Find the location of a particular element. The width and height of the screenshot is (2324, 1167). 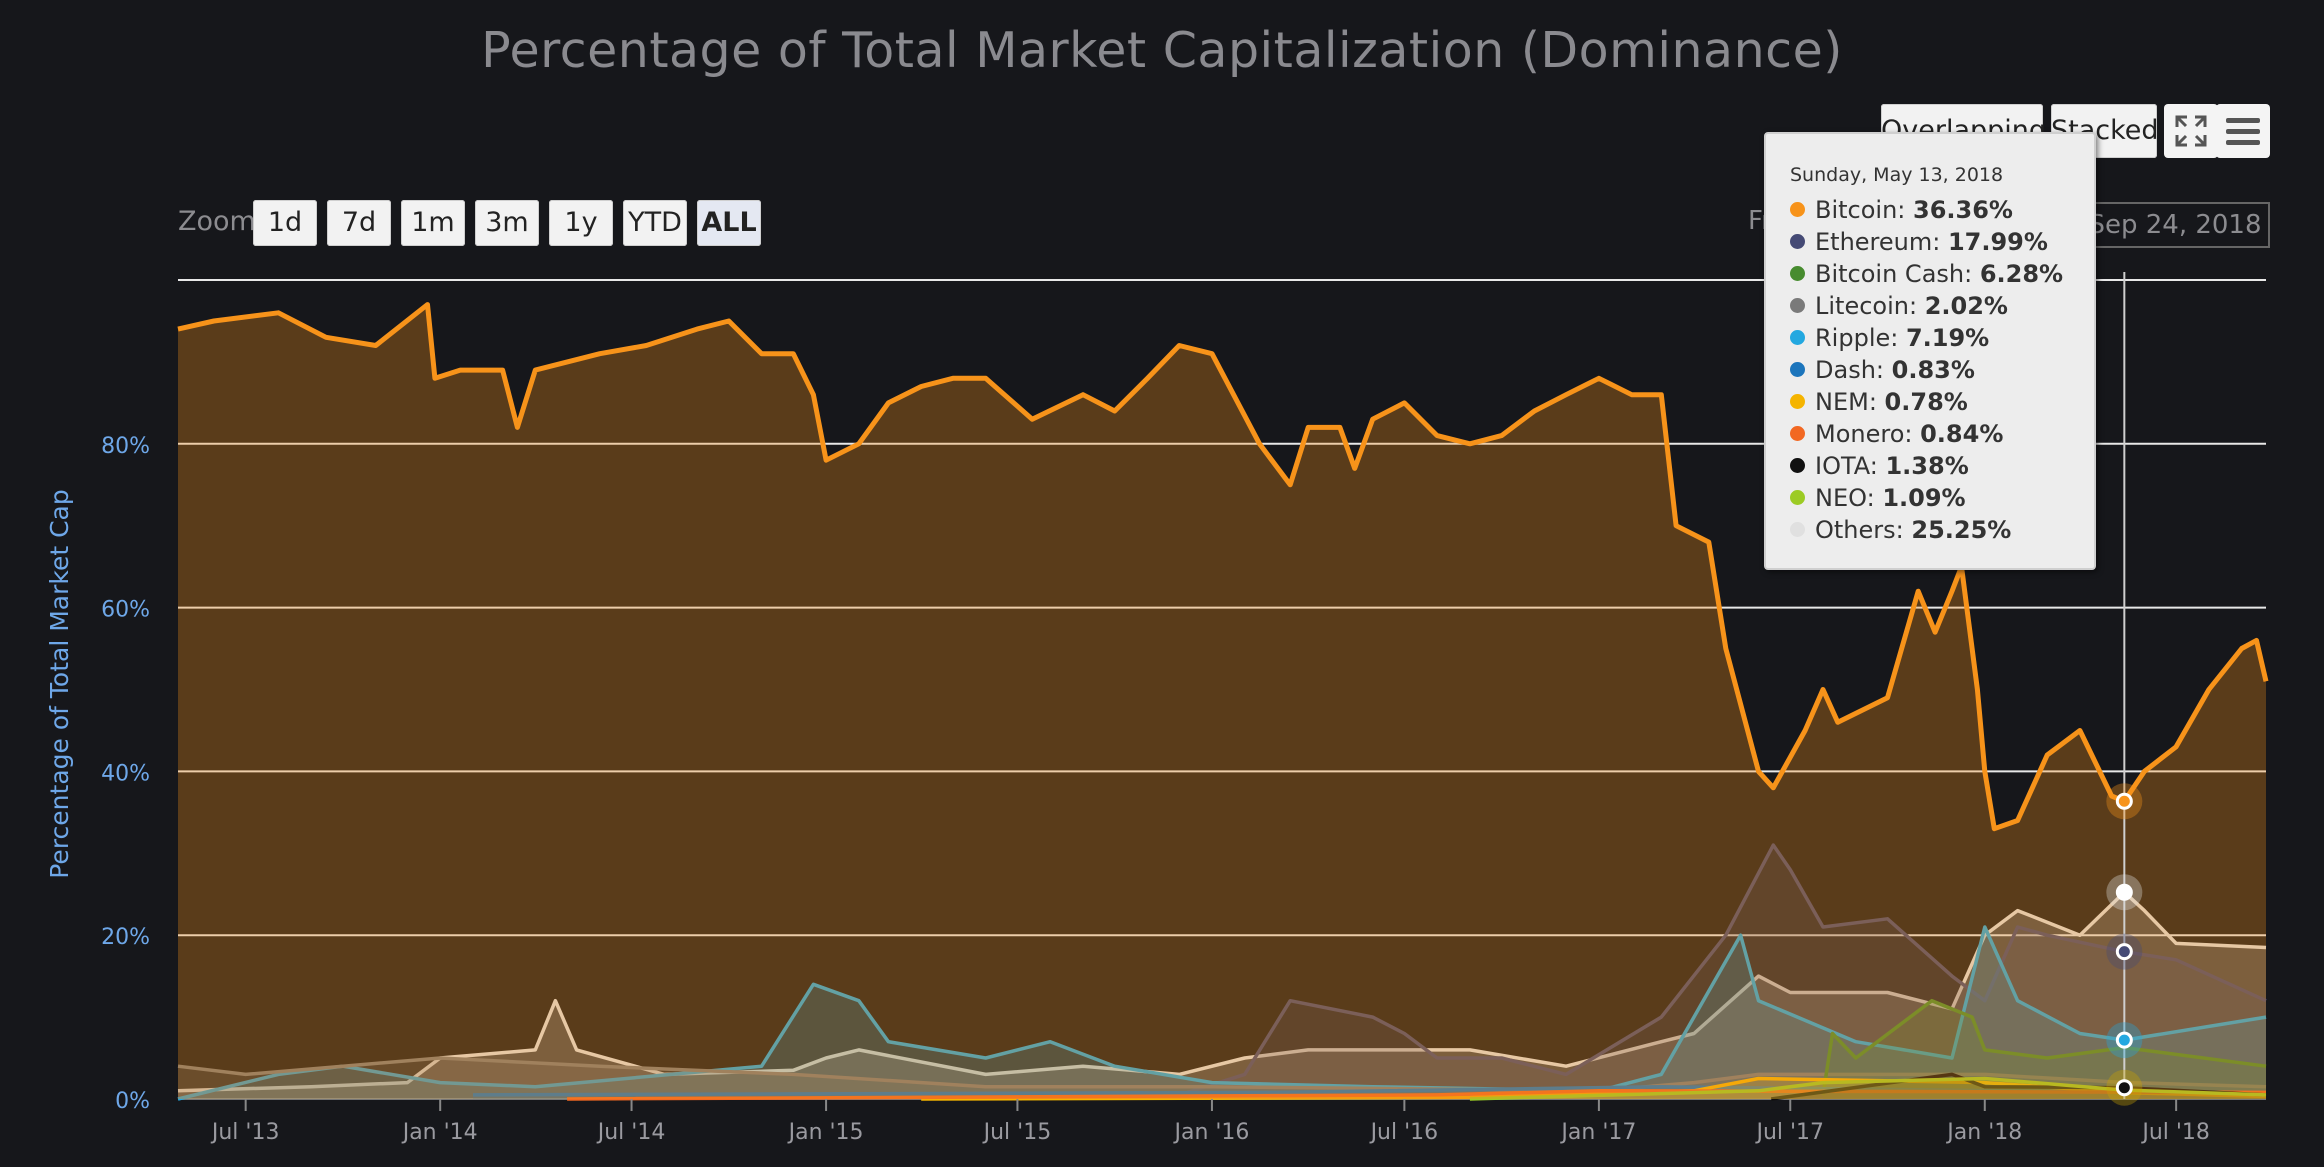

bitcoin-cash-area is located at coordinates (2044, 1049).